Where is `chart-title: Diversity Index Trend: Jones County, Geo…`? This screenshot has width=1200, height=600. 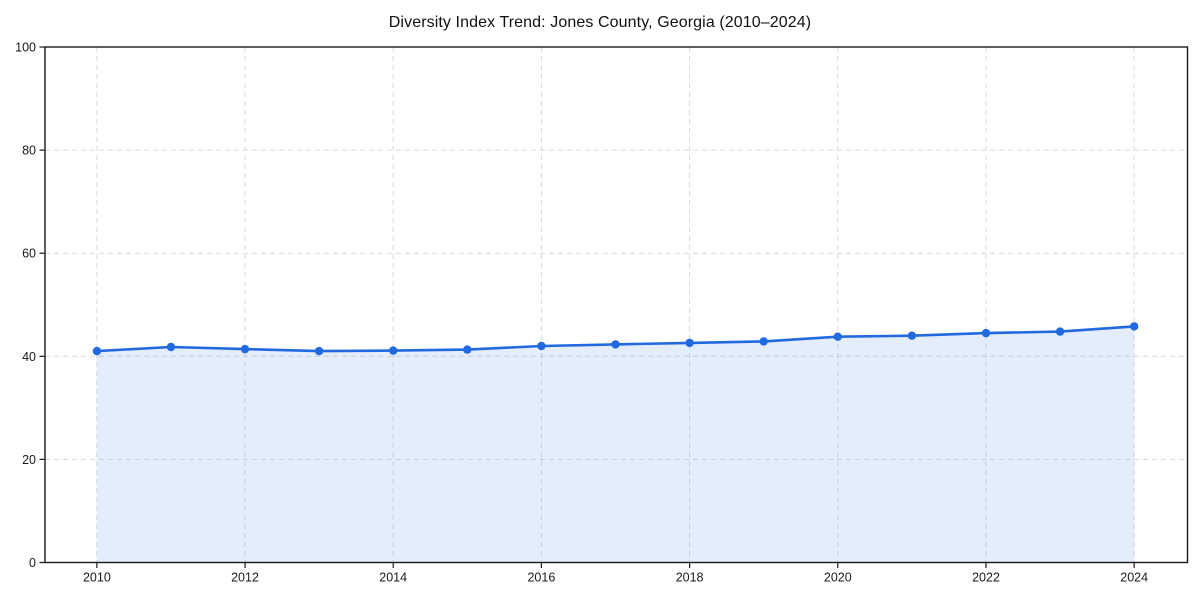
chart-title: Diversity Index Trend: Jones County, Geo… is located at coordinates (600, 22).